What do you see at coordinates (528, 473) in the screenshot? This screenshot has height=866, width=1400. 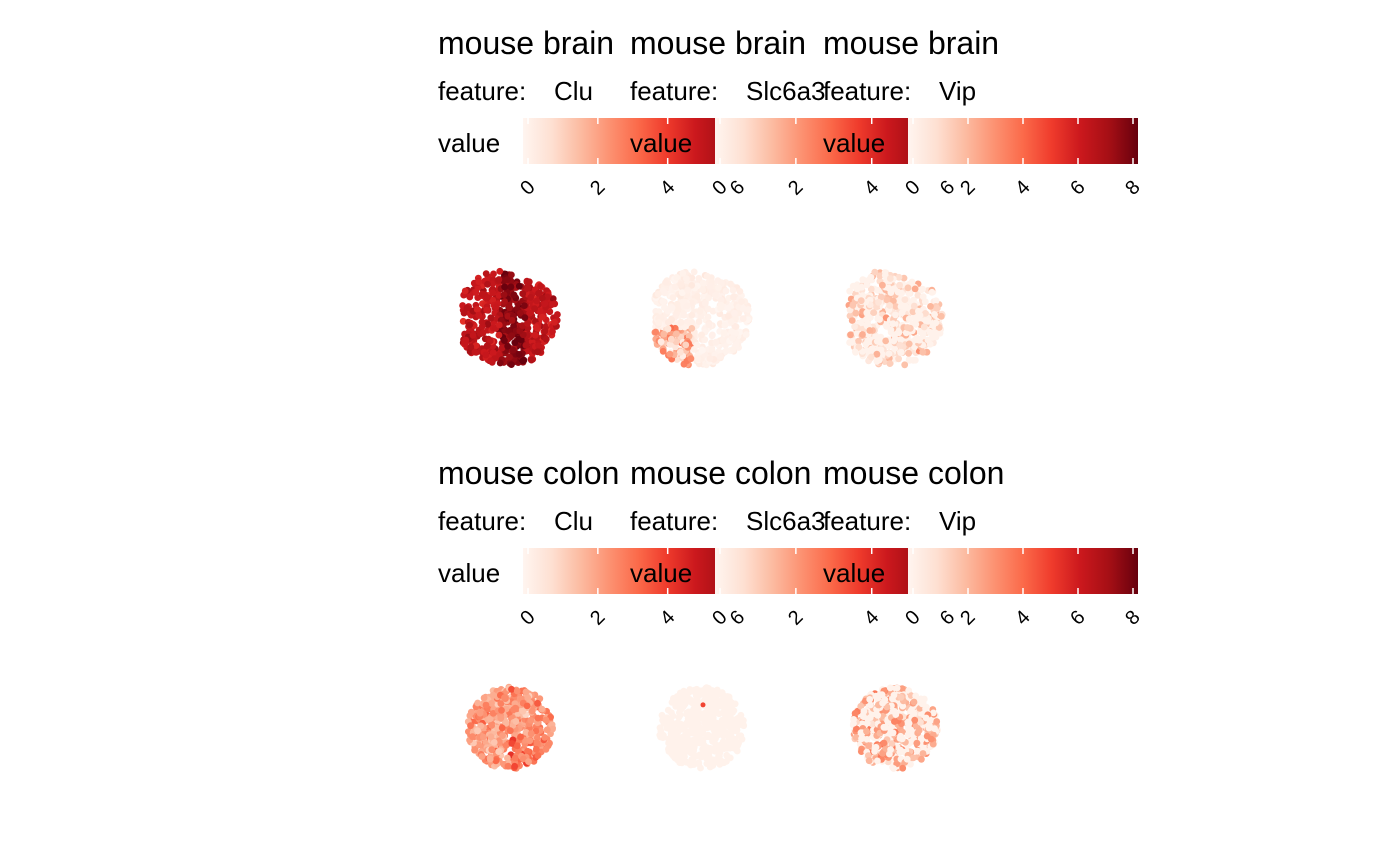 I see `panel-title: mouse colon` at bounding box center [528, 473].